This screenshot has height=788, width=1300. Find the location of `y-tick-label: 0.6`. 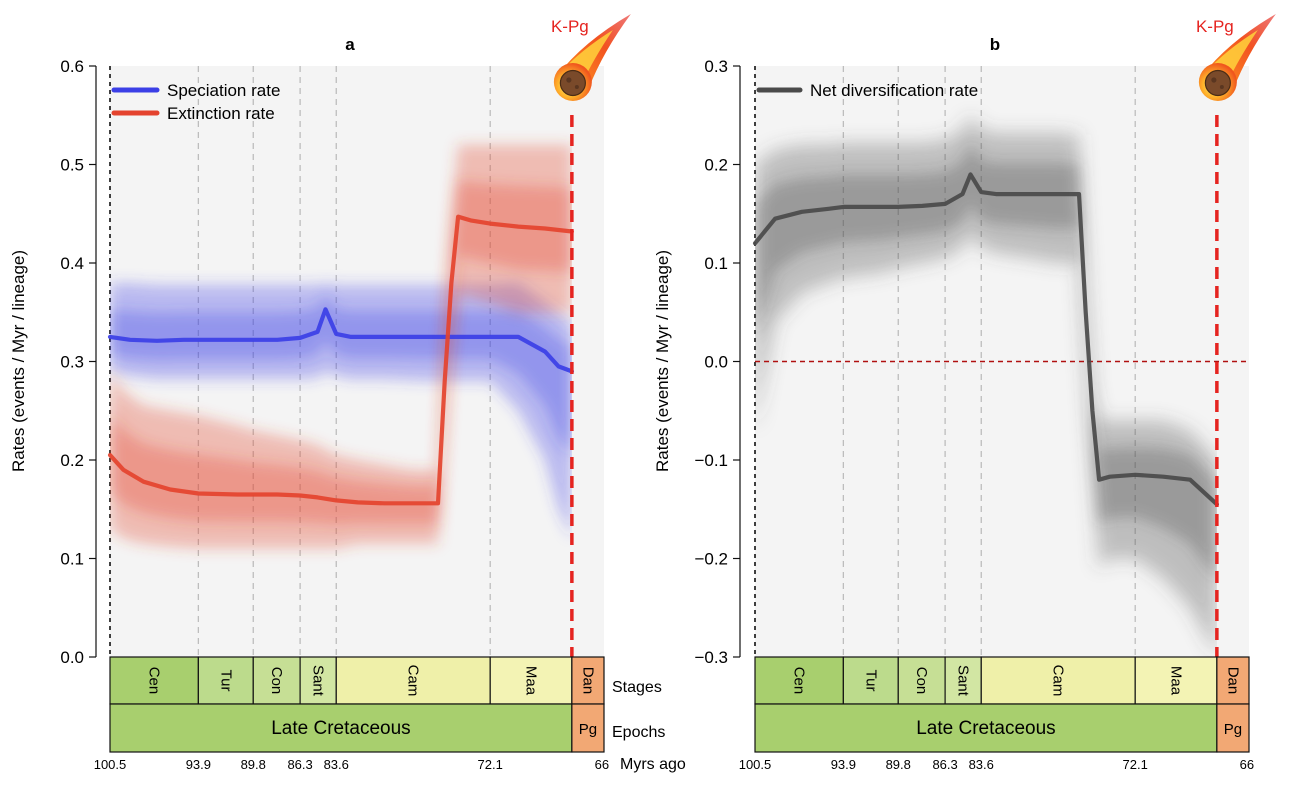

y-tick-label: 0.6 is located at coordinates (72, 66).